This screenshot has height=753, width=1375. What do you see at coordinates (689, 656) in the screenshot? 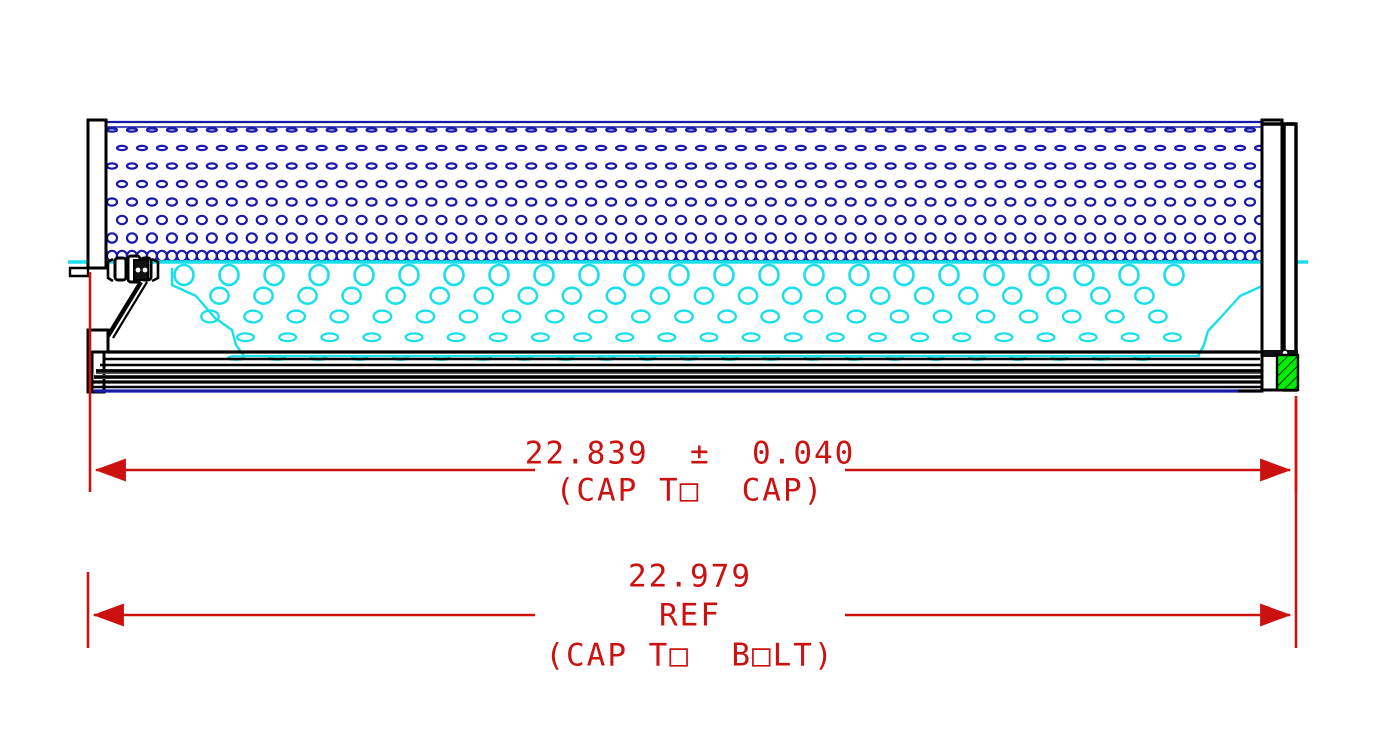
I see `dimension-2-note: (CAP T□ B□LT)` at bounding box center [689, 656].